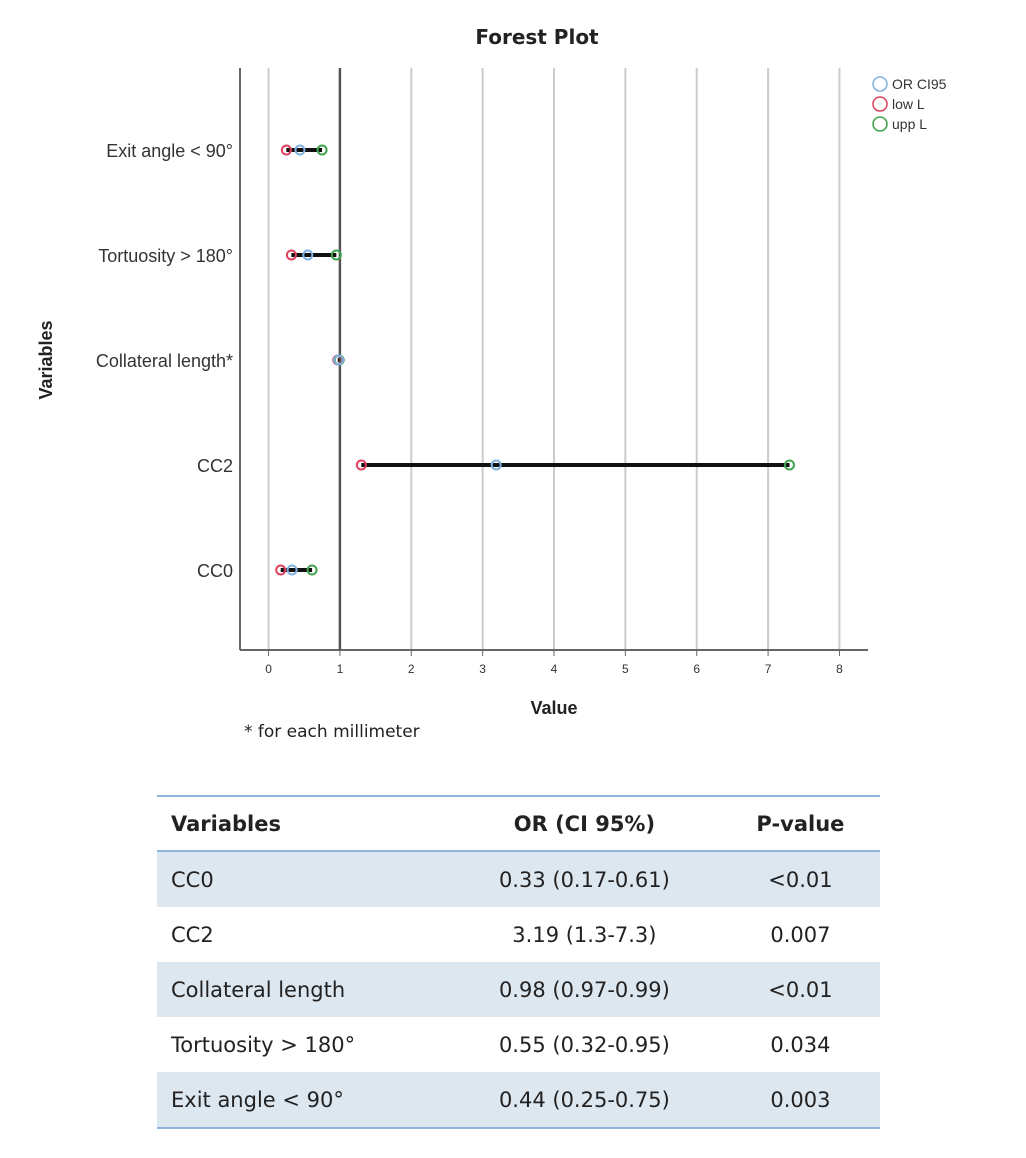 The height and width of the screenshot is (1158, 1026). What do you see at coordinates (215, 571) in the screenshot?
I see `y-tick-label: CC0` at bounding box center [215, 571].